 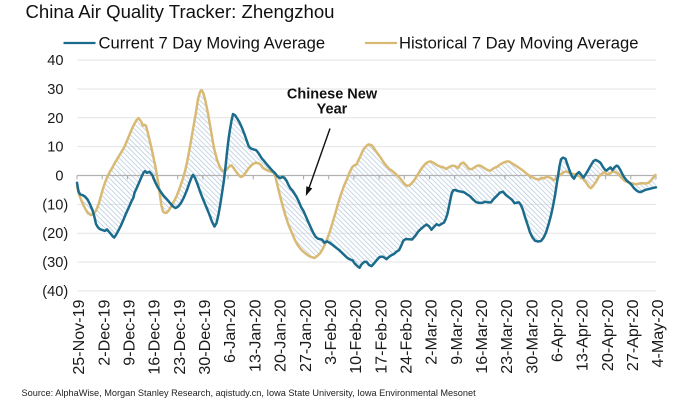 What do you see at coordinates (55, 205) in the screenshot?
I see `svg-text: (10)` at bounding box center [55, 205].